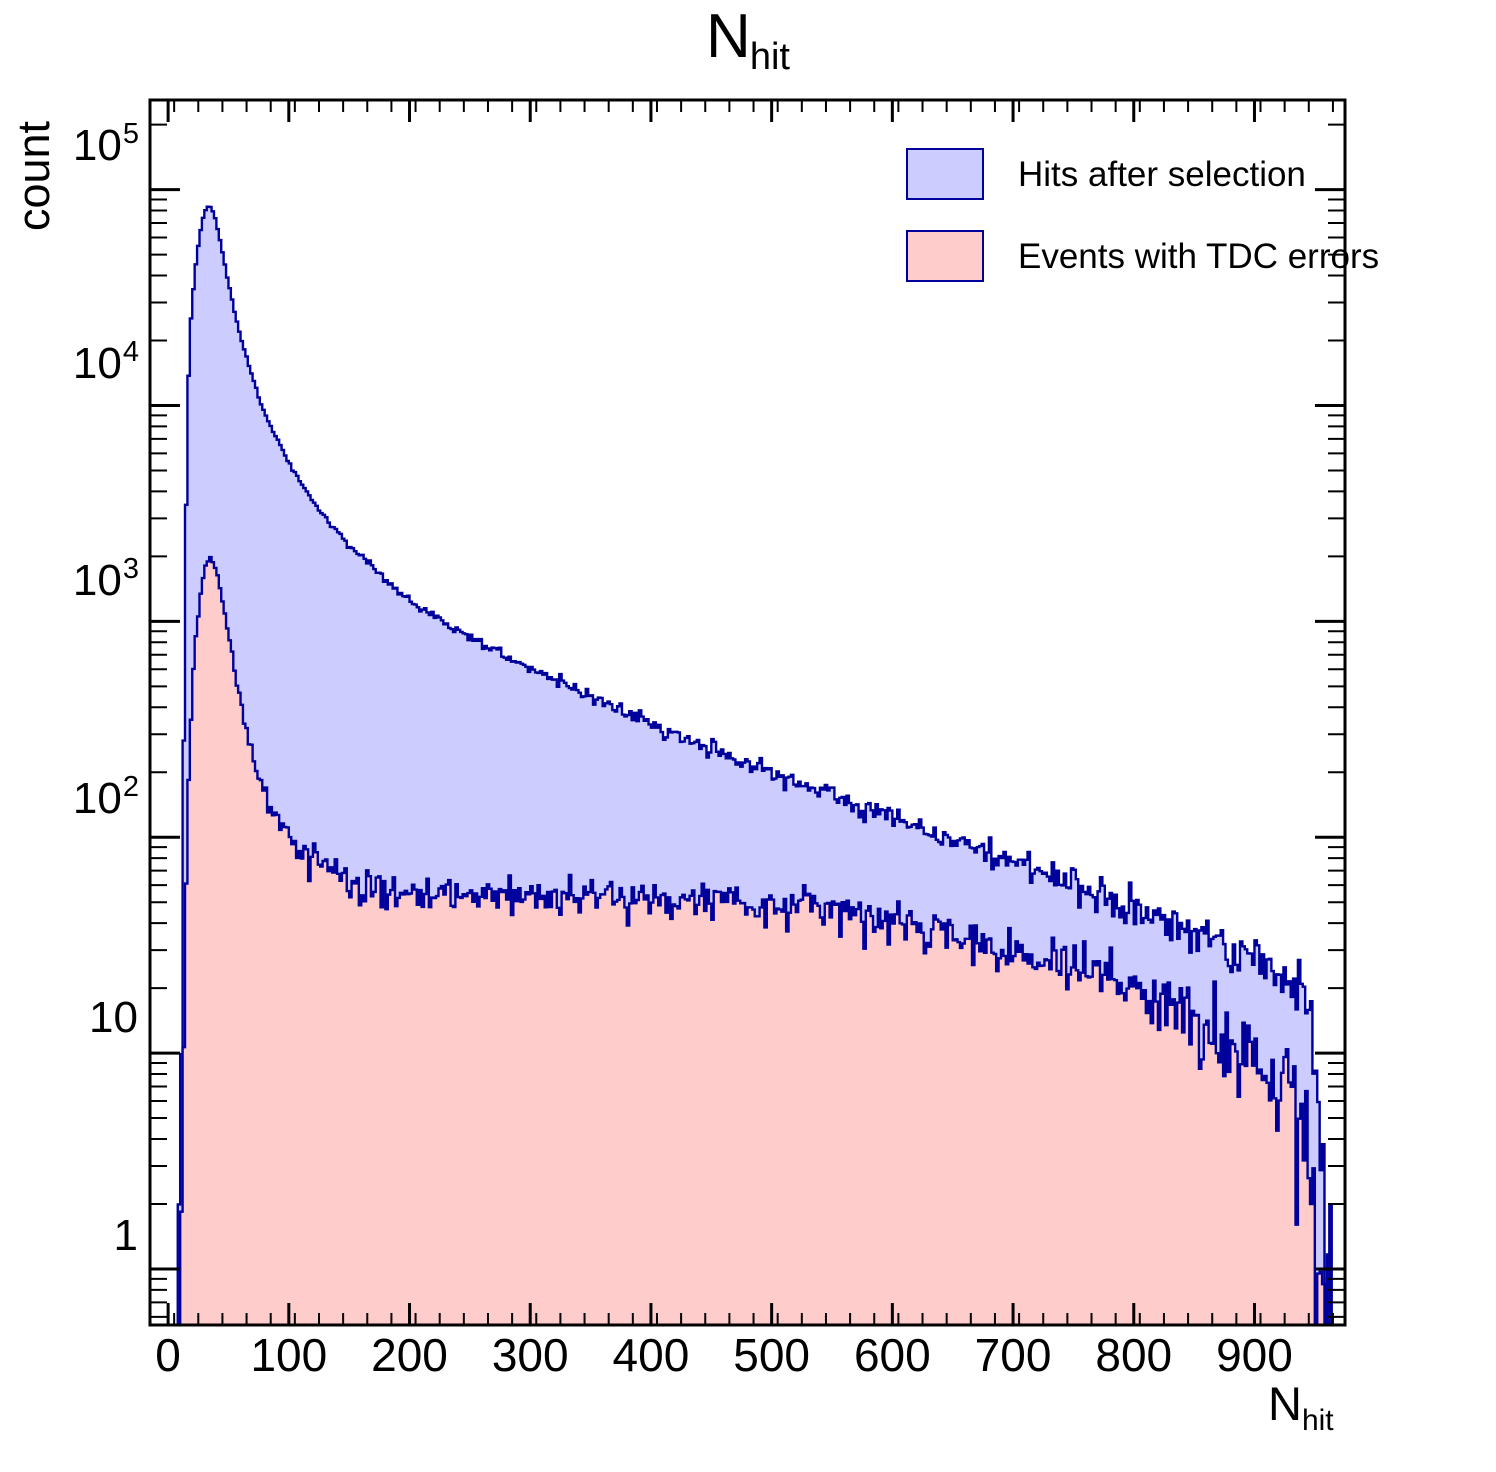  I want to click on x-axis-title-base: N, so click(1285, 1403).